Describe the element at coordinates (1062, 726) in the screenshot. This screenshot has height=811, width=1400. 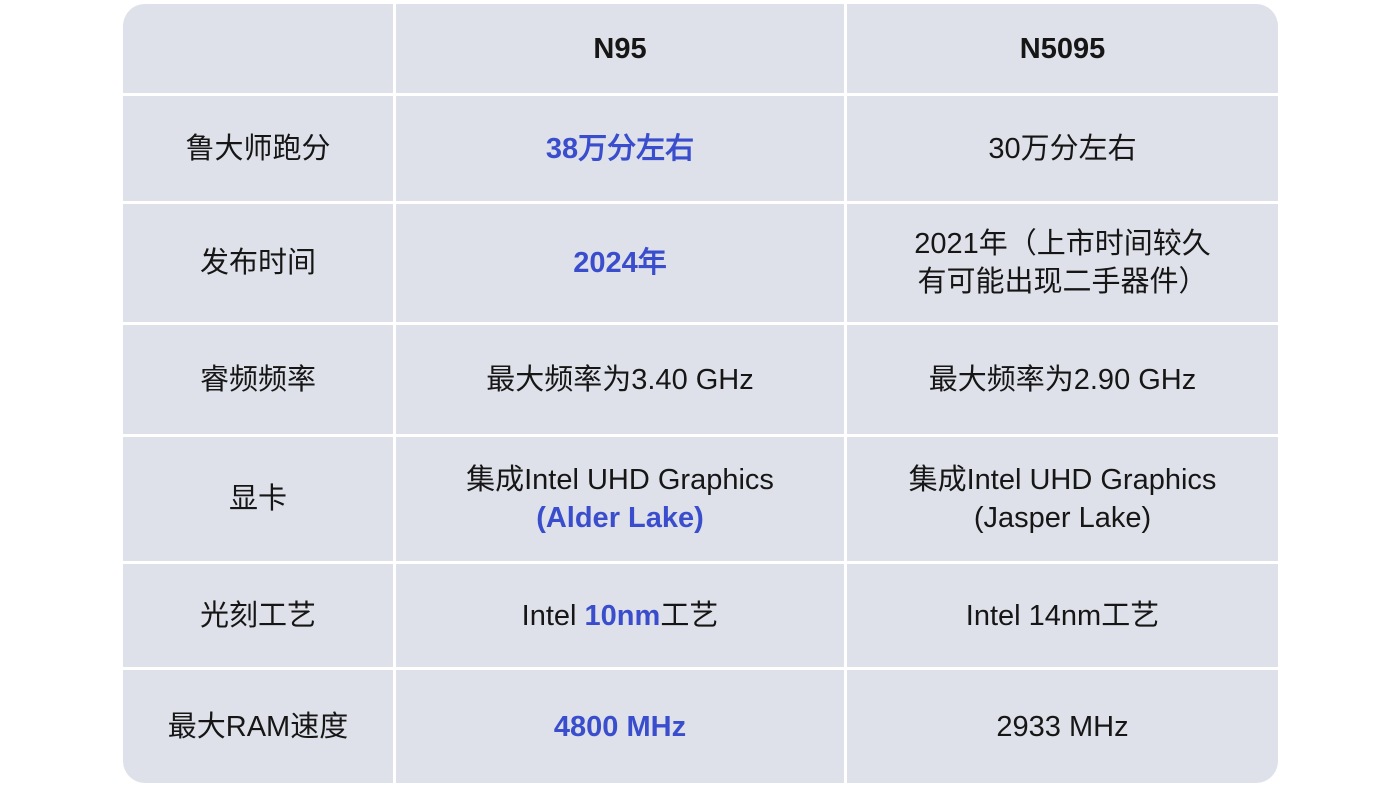
I see `cell-max-ram-speed-n5095: 2933 MHz` at that location.